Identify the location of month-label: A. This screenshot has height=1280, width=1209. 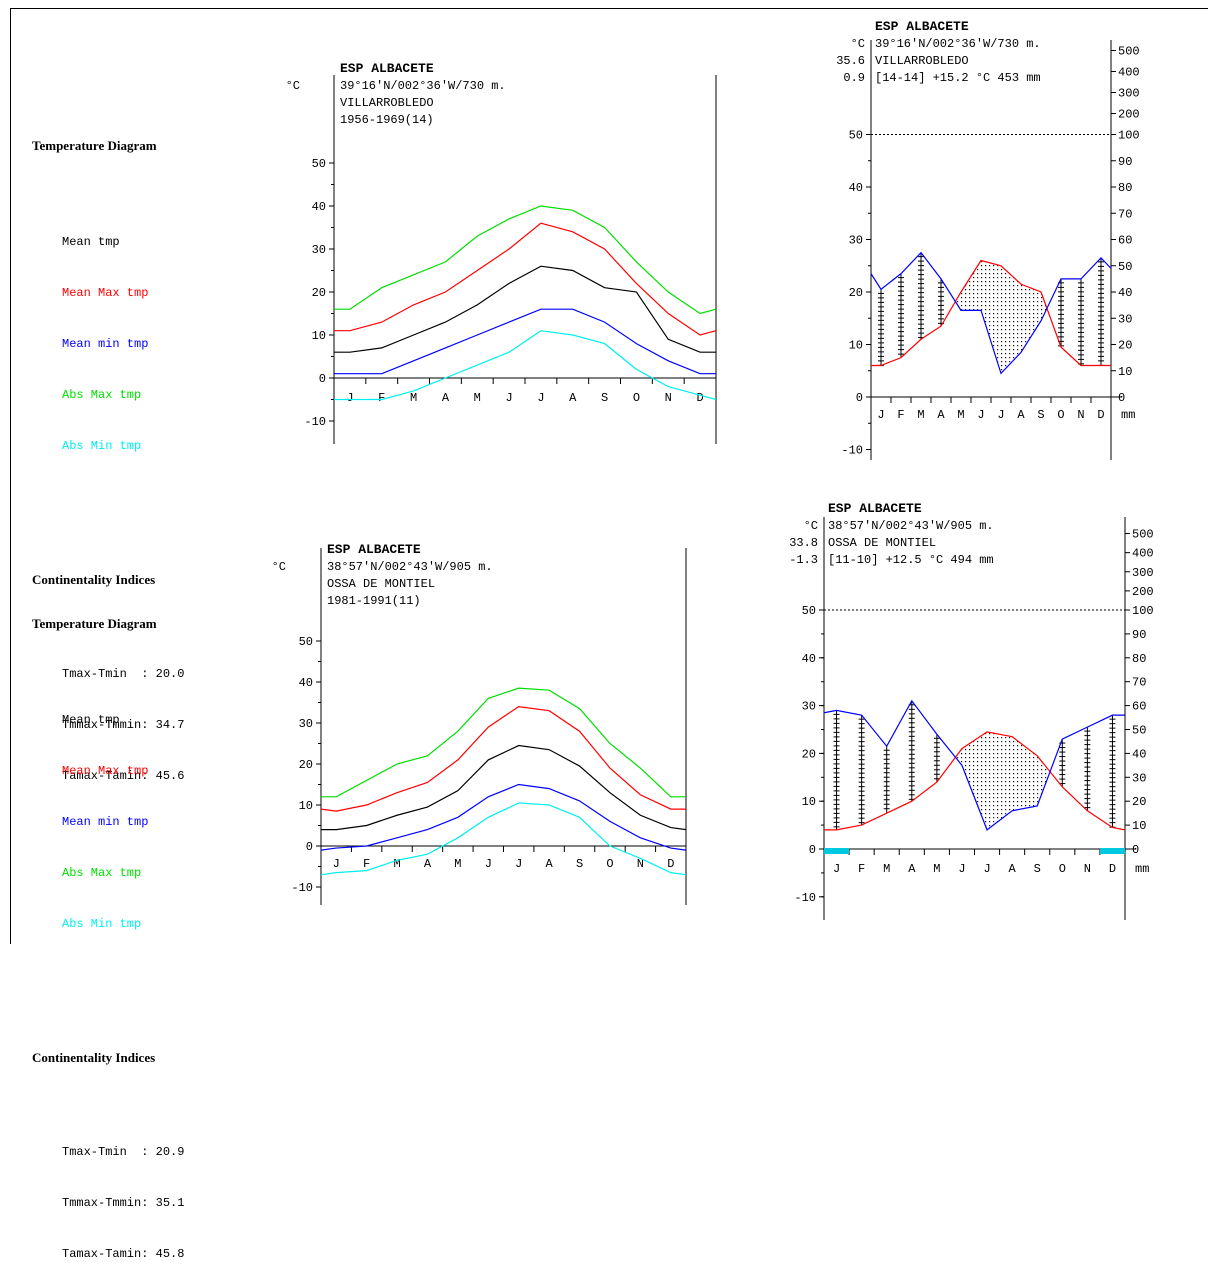
(1021, 415).